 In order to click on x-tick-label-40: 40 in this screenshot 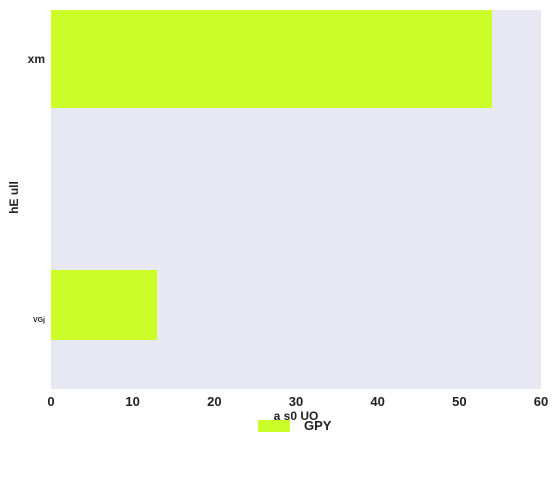, I will do `click(377, 401)`.